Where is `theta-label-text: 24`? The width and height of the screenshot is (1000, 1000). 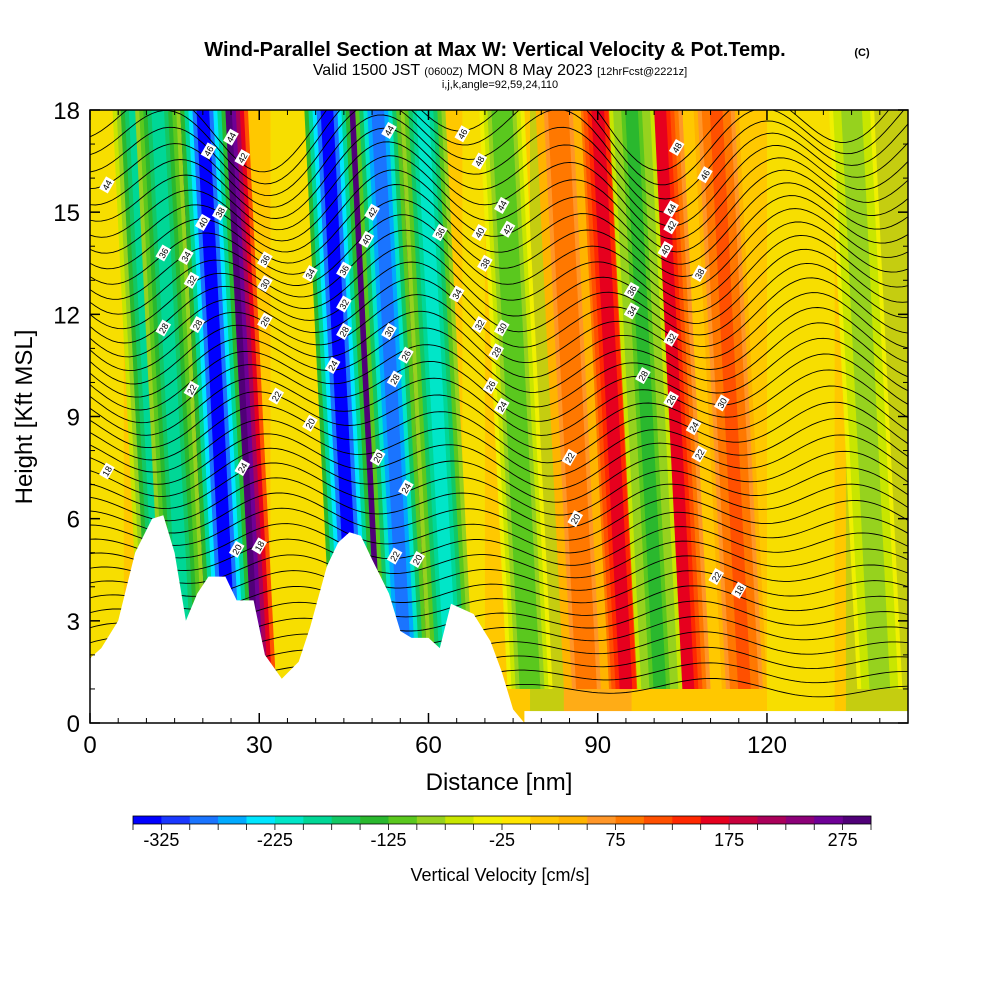
theta-label-text: 24 is located at coordinates (243, 468).